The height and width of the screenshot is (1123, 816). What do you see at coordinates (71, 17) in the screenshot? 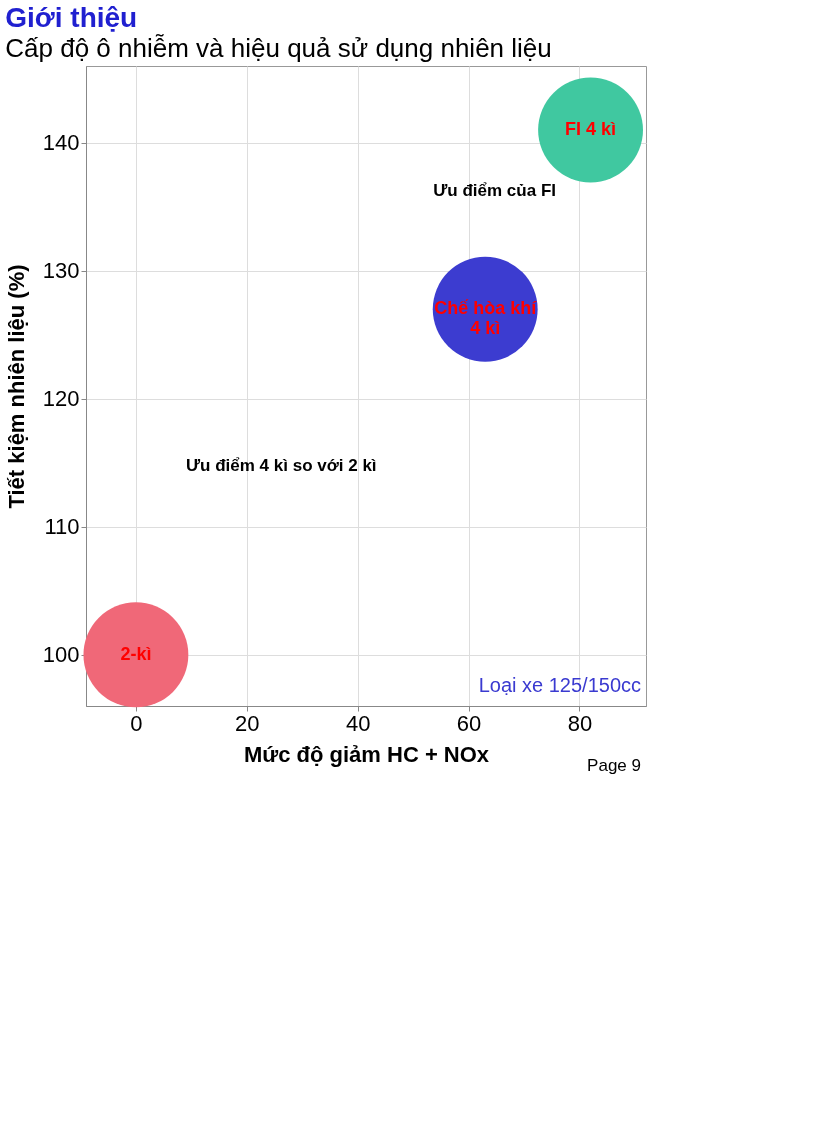
I see `chart-title: Giới thiệu` at bounding box center [71, 17].